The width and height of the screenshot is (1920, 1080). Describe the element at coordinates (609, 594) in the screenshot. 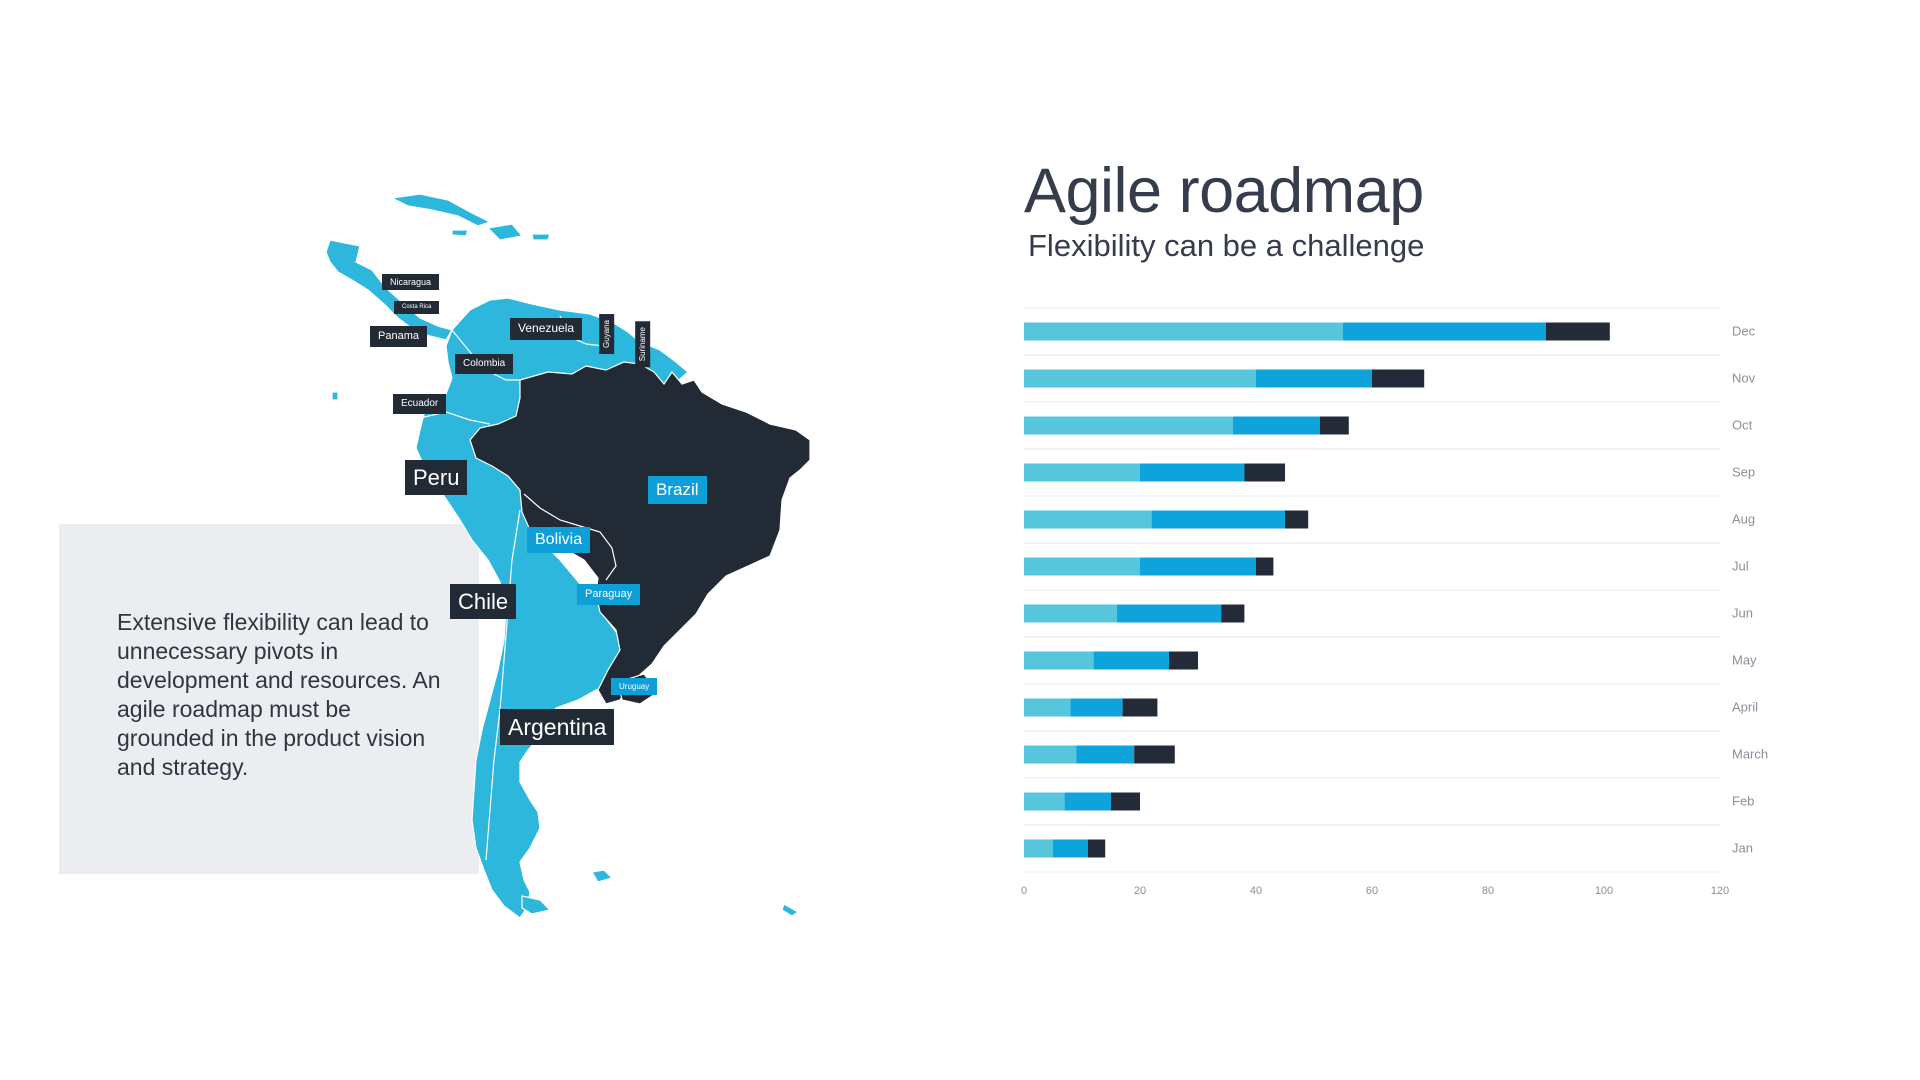

I see `label-paraguay: Paraguay` at that location.